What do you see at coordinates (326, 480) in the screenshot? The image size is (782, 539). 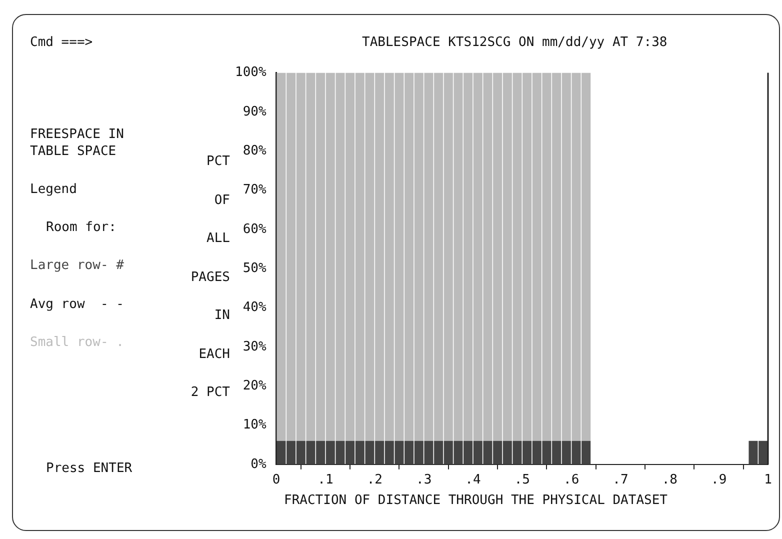 I see `x-tick-label: .1` at bounding box center [326, 480].